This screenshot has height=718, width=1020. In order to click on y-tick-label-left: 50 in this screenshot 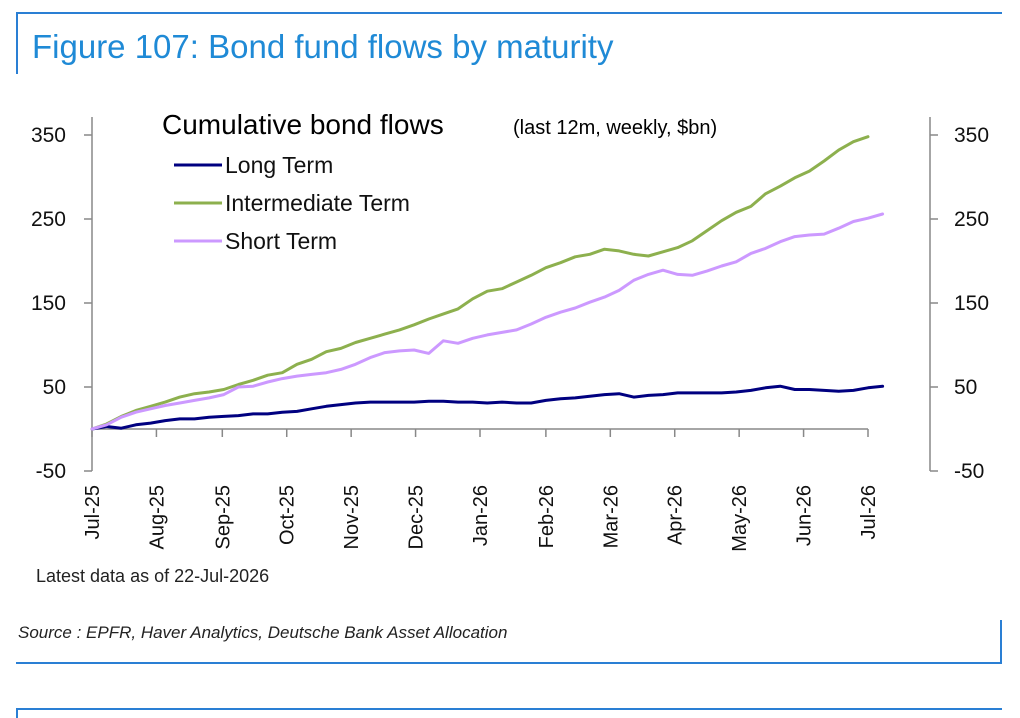, I will do `click(54, 387)`.